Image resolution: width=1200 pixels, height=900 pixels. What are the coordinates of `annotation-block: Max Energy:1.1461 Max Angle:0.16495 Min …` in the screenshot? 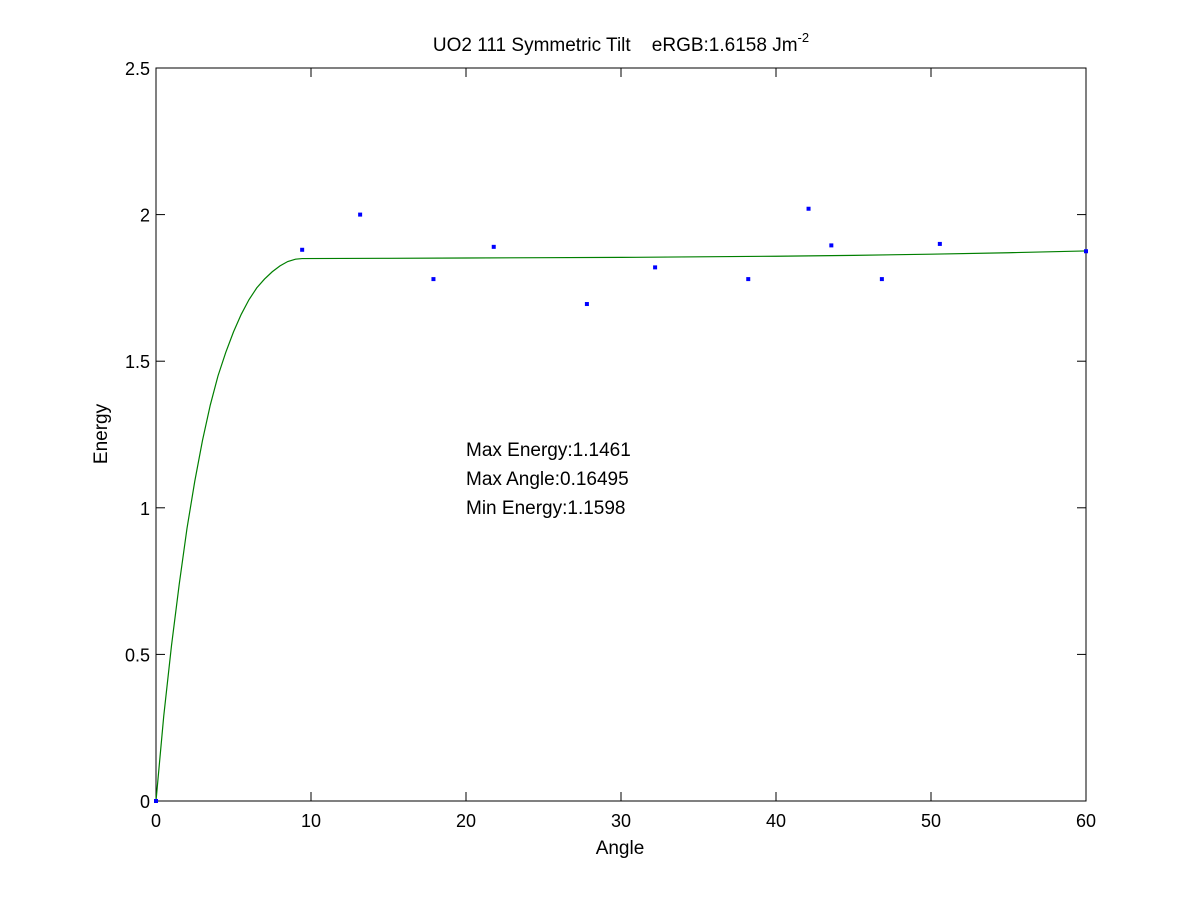 It's located at (548, 479).